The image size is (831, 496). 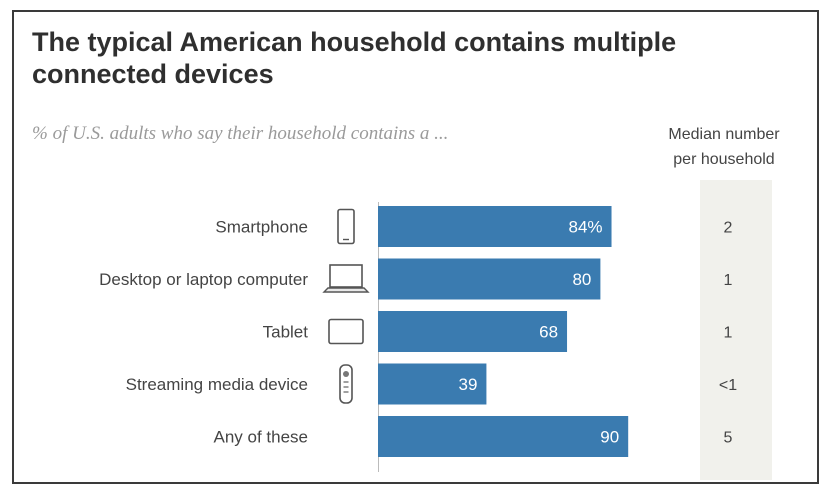 I want to click on bar-row: Any of these 90 5, so click(x=473, y=436).